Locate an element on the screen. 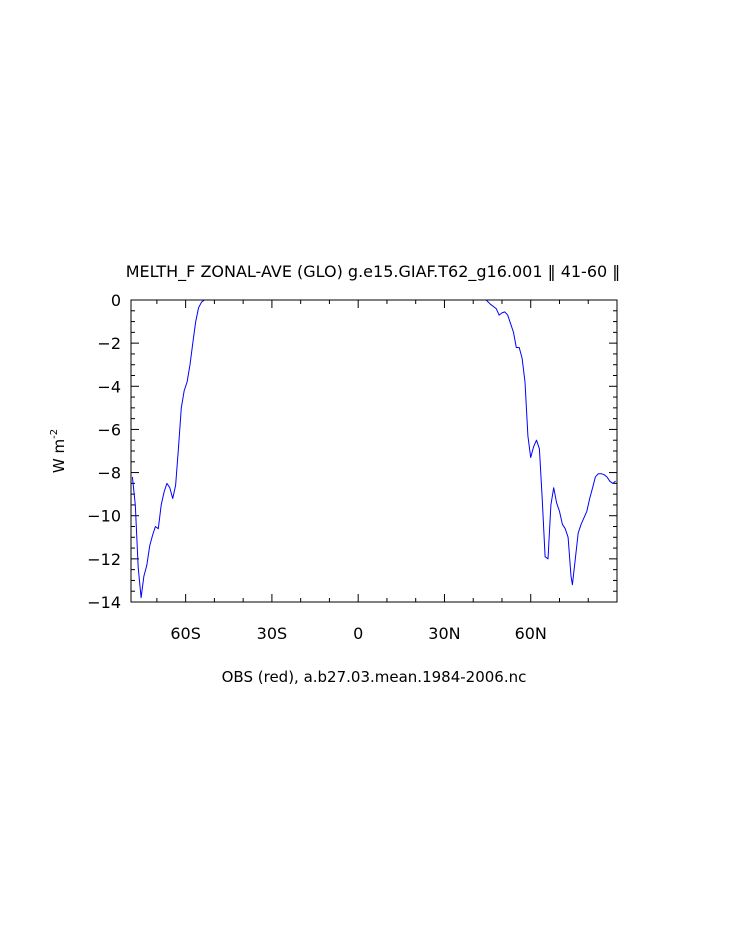 Image resolution: width=733 pixels, height=945 pixels. y-tick-label: −8 is located at coordinates (109, 473).